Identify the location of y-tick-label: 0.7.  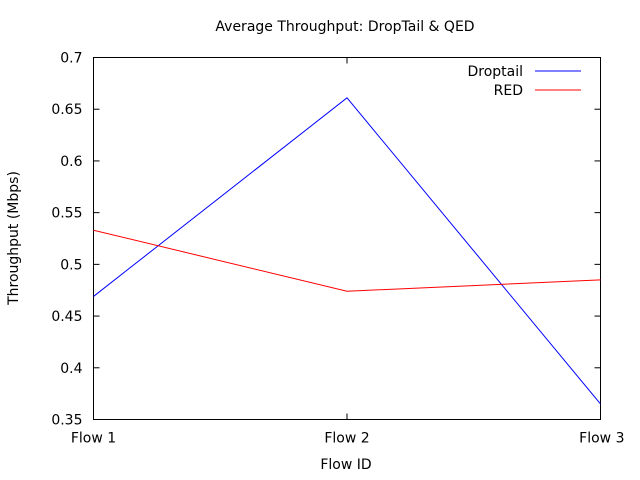
(71, 59).